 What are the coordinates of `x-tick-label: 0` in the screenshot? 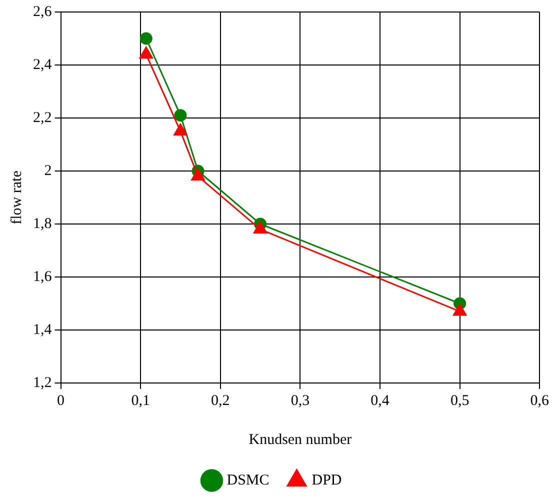 It's located at (60, 400).